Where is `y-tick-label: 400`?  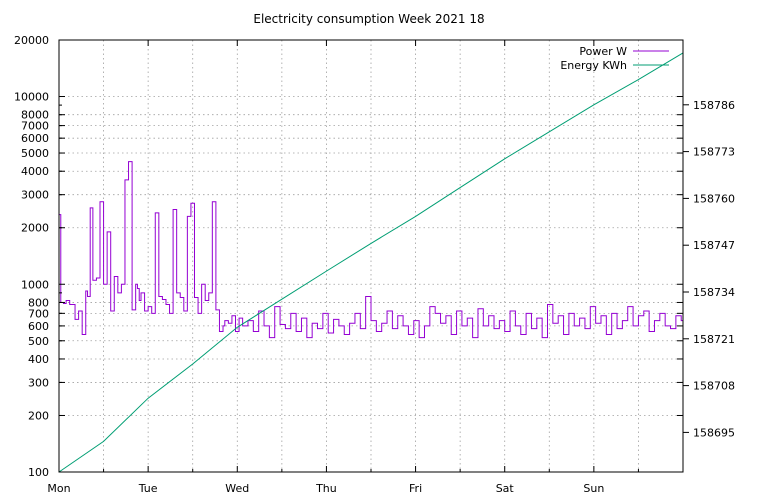
y-tick-label: 400 is located at coordinates (38, 359).